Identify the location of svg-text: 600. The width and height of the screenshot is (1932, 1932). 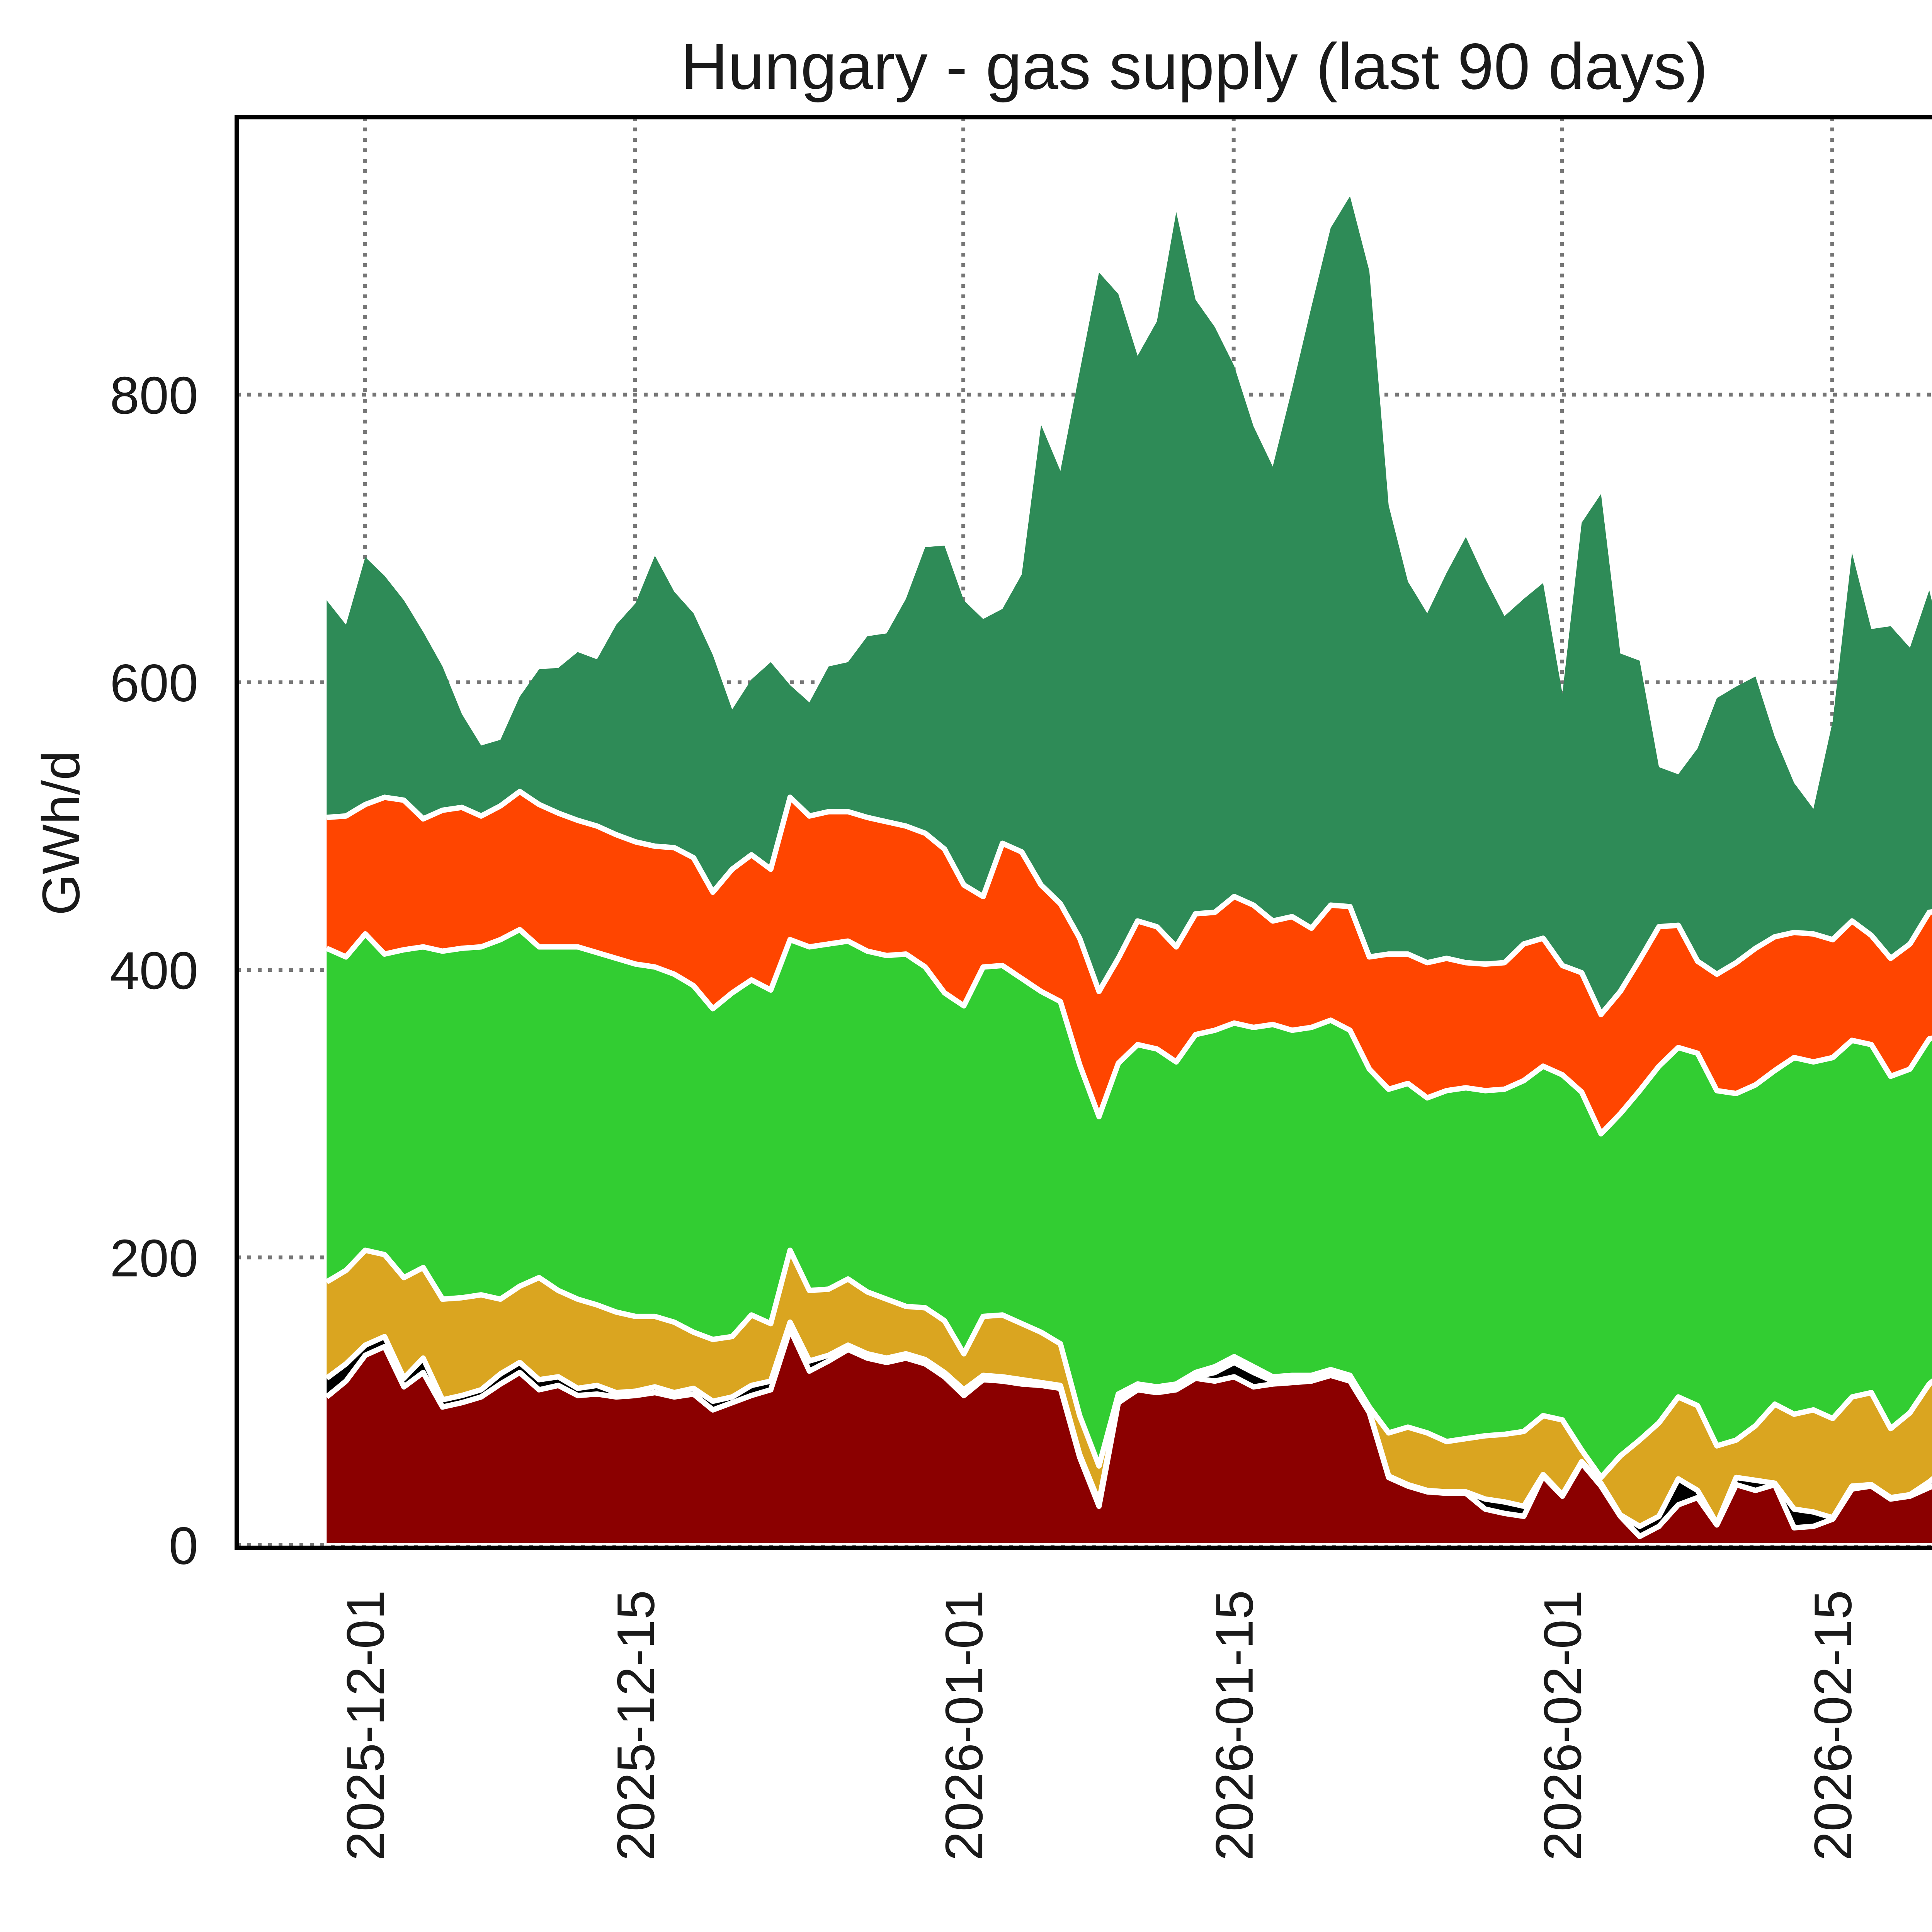
(154, 684).